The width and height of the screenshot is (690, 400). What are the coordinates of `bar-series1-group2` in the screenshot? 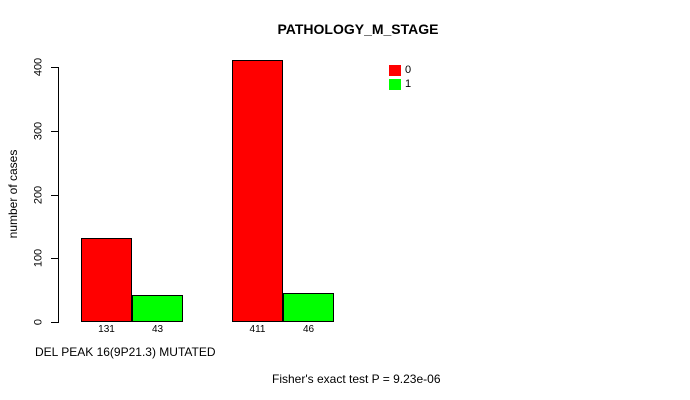 It's located at (308, 307).